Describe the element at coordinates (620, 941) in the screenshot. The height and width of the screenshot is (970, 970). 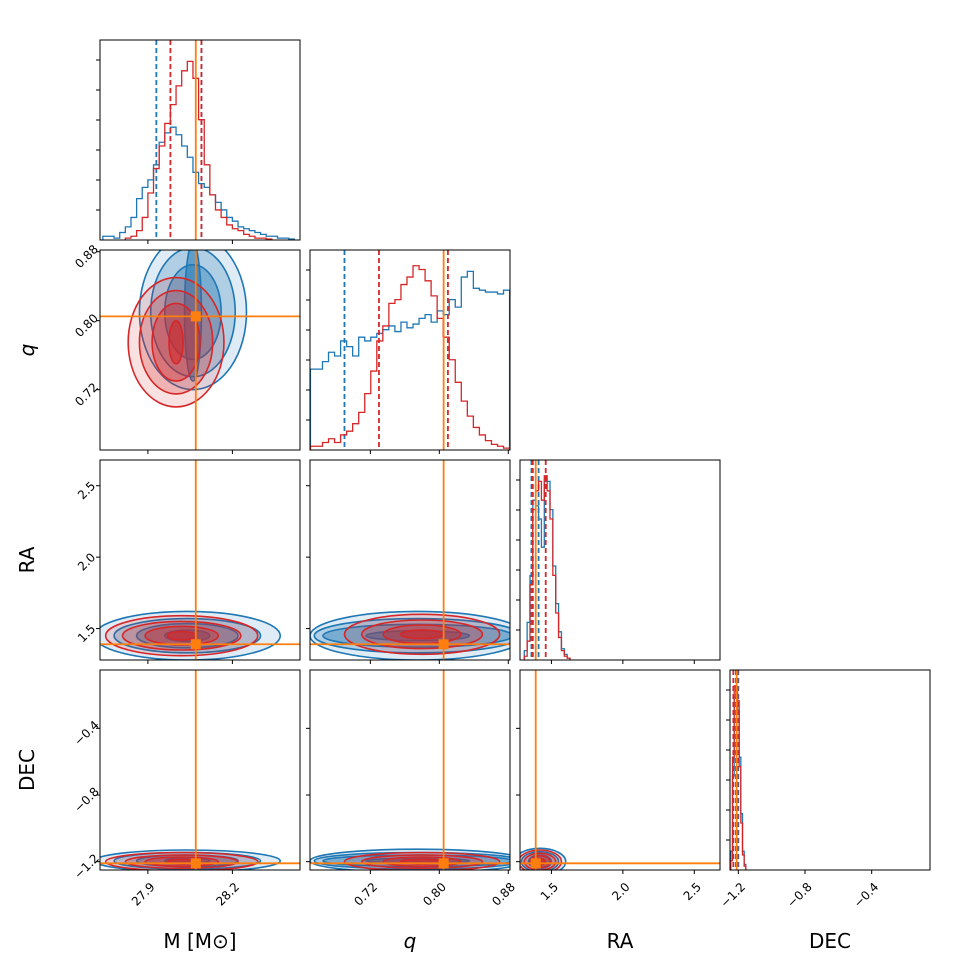
I see `xlabel-RA: RA` at that location.